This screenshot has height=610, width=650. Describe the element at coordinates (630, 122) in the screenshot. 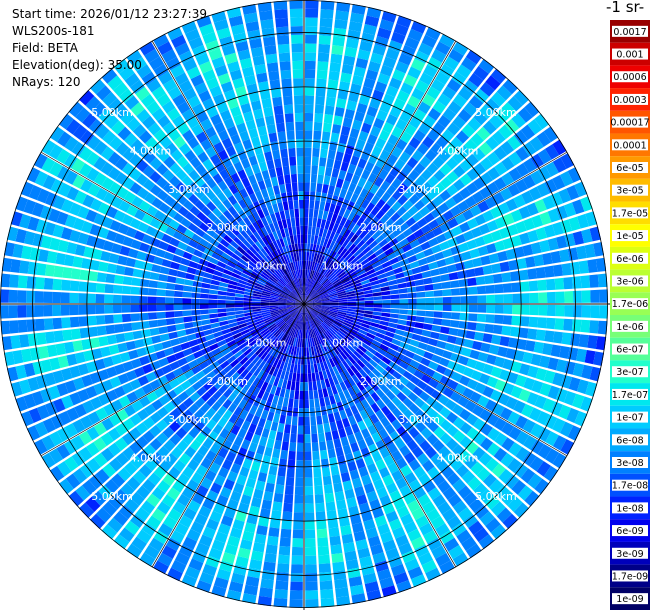

I see `colorbar-label-bg` at that location.